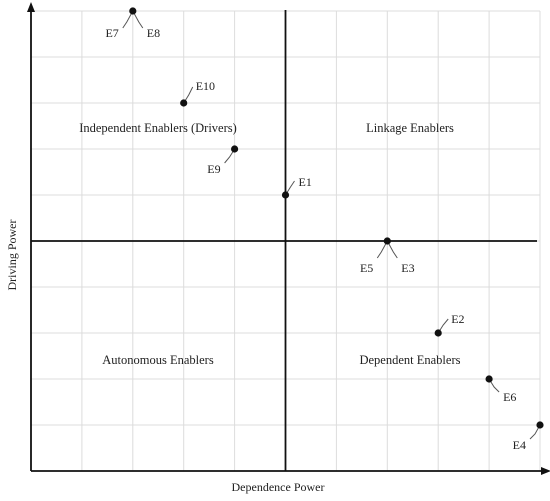 The height and width of the screenshot is (501, 550). I want to click on point-label: E7, so click(111, 33).